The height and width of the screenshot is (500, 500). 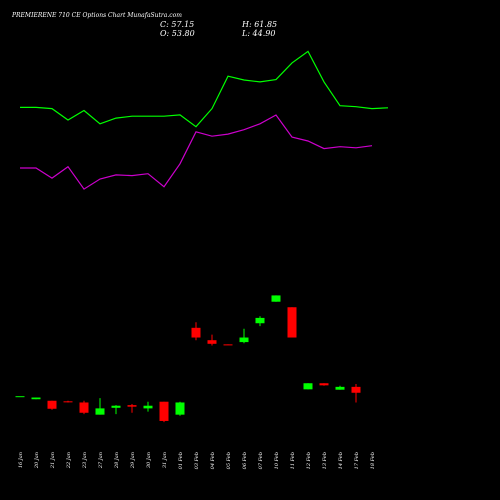 I want to click on x-tick-label: 27 Jan, so click(x=101, y=460).